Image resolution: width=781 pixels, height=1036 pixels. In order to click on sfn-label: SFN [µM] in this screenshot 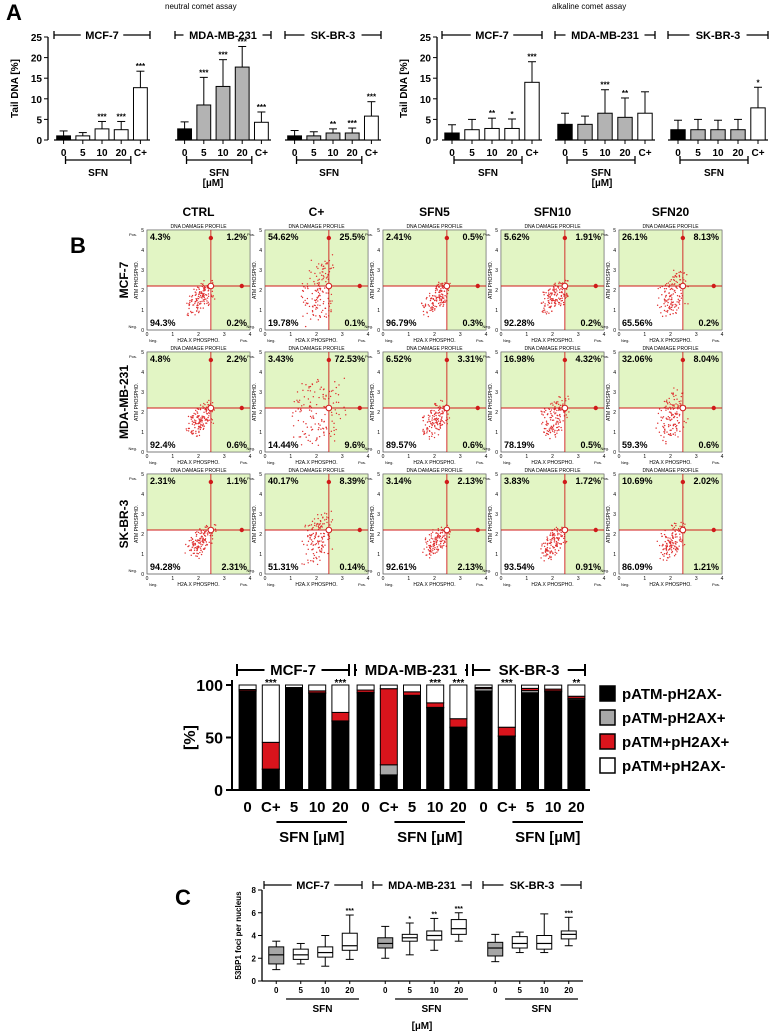, I will do `click(429, 837)`.